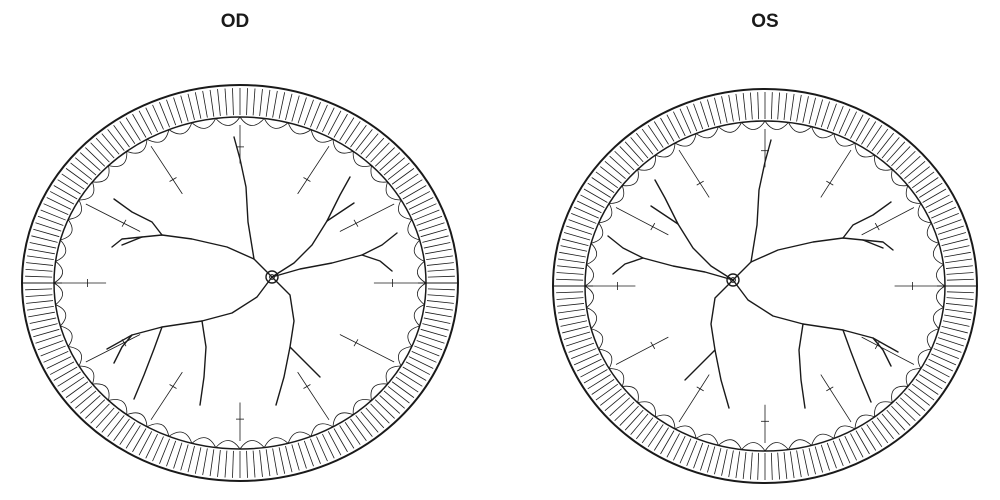  I want to click on od-spoke-tick, so click(307, 179).